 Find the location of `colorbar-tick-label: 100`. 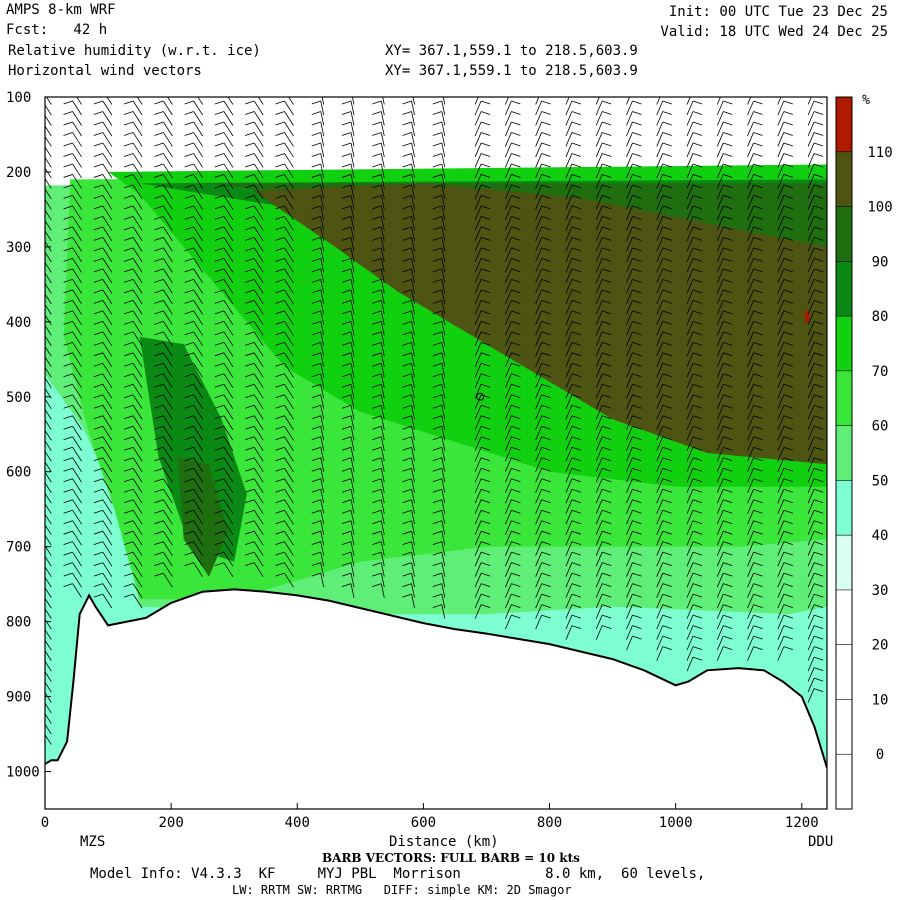

colorbar-tick-label: 100 is located at coordinates (879, 208).